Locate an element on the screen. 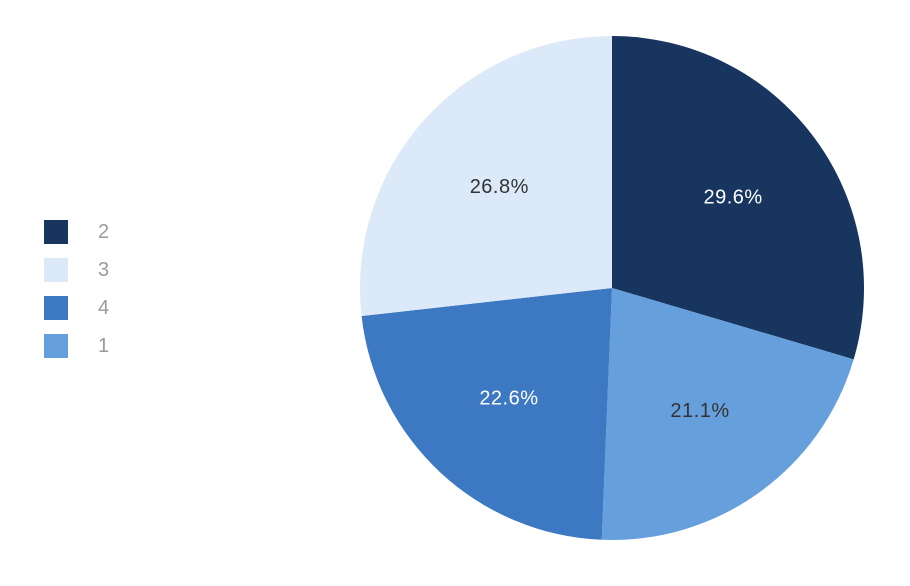  pie-slice-labels: 29.6% 21.1% 22.6% 26.8% is located at coordinates (616, 299).